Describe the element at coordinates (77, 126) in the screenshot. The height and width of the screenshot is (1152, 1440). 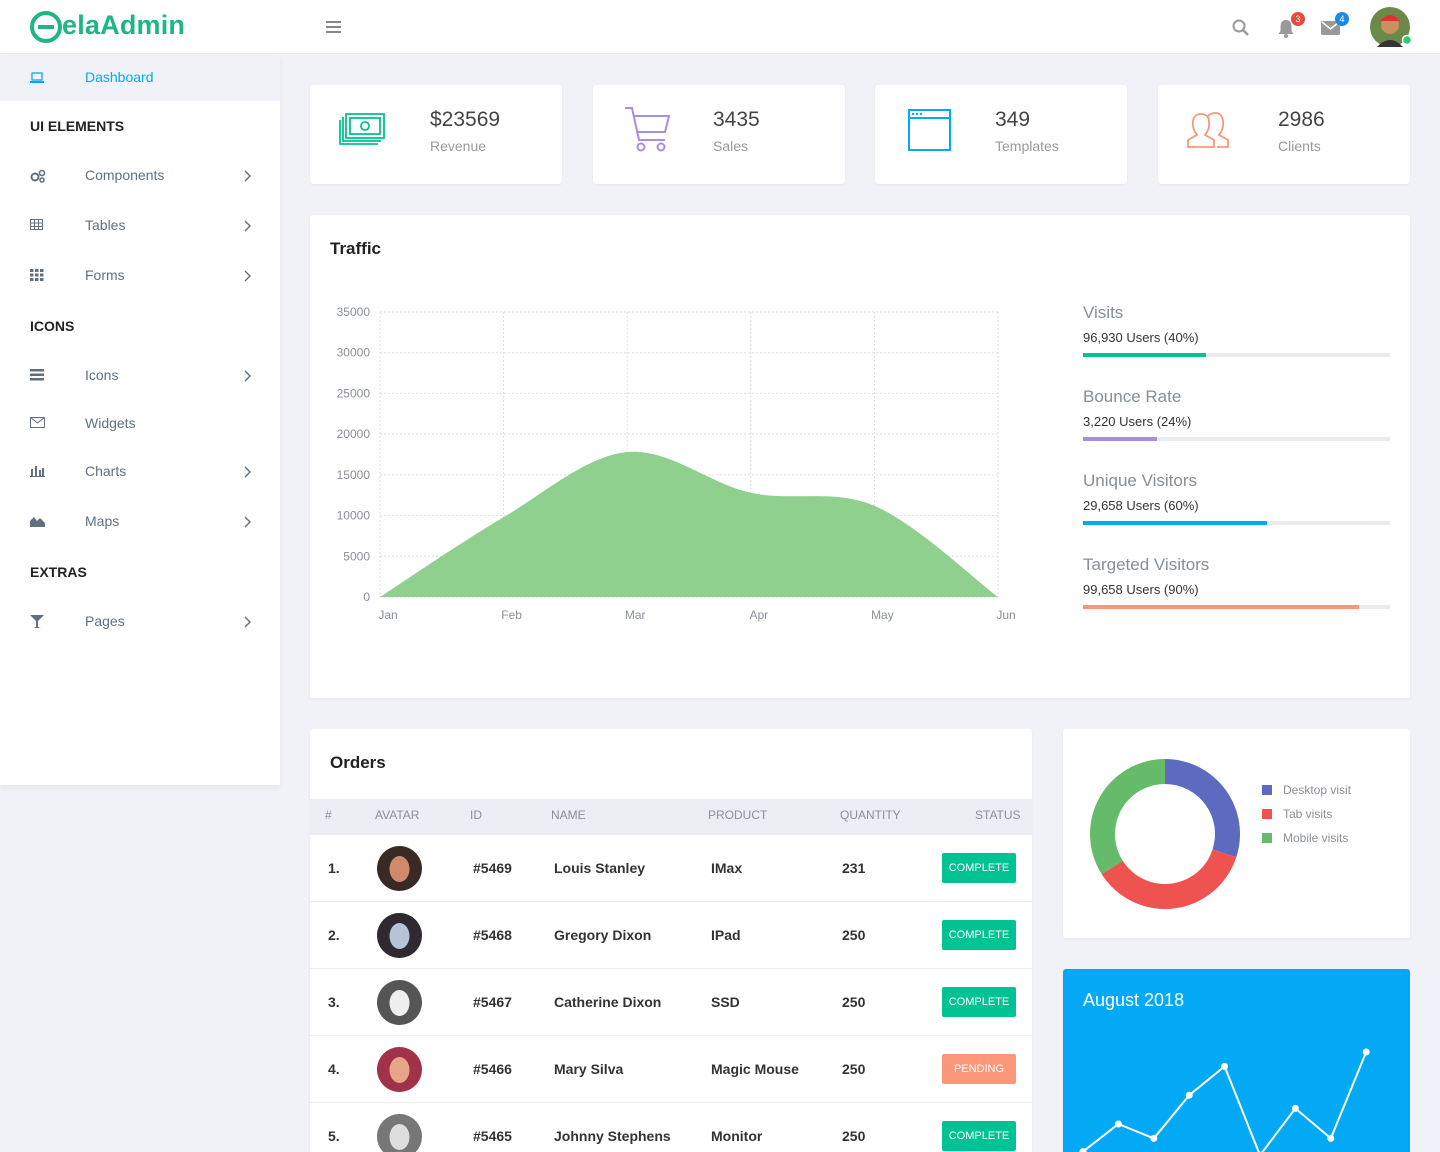
I see `section-title: UI ELEMENTS` at that location.